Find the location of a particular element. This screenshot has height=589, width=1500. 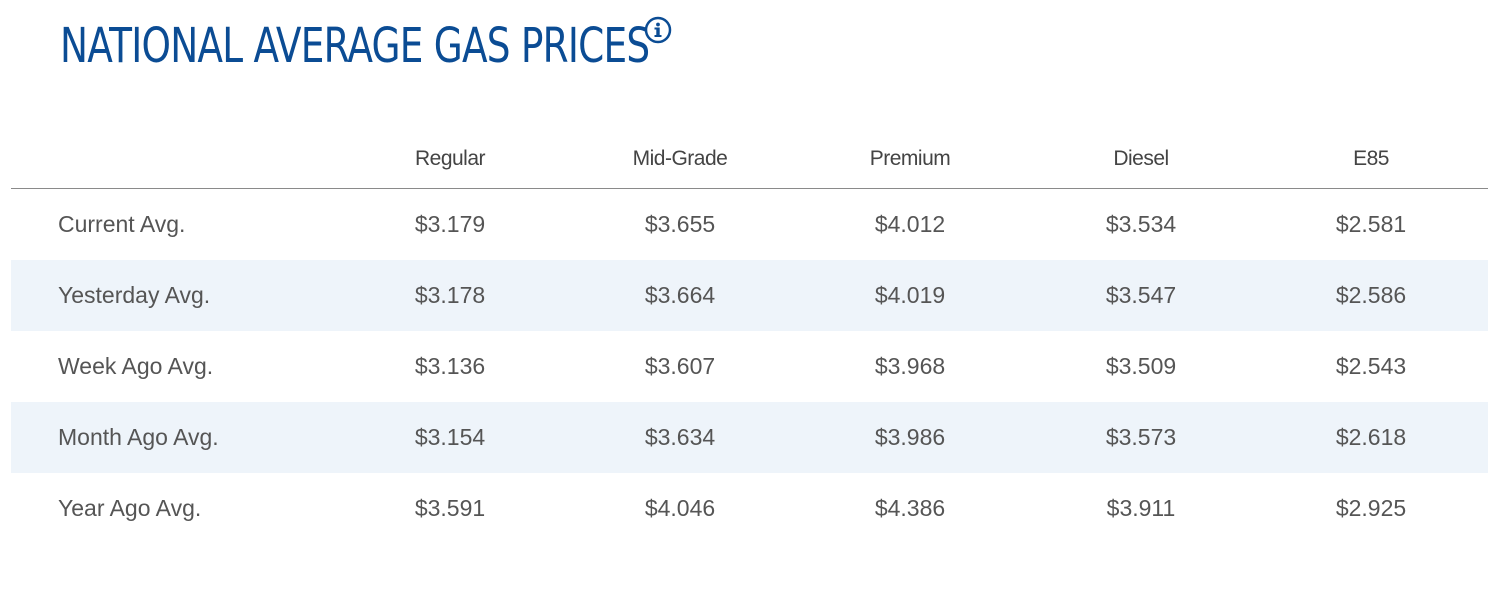

row-label: Current Avg. is located at coordinates (122, 224).